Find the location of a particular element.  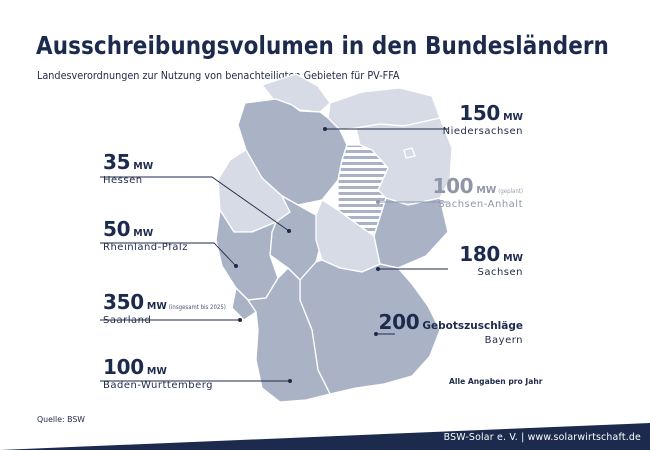

note-sachsen-anhalt: (geplant) is located at coordinates (510, 191).